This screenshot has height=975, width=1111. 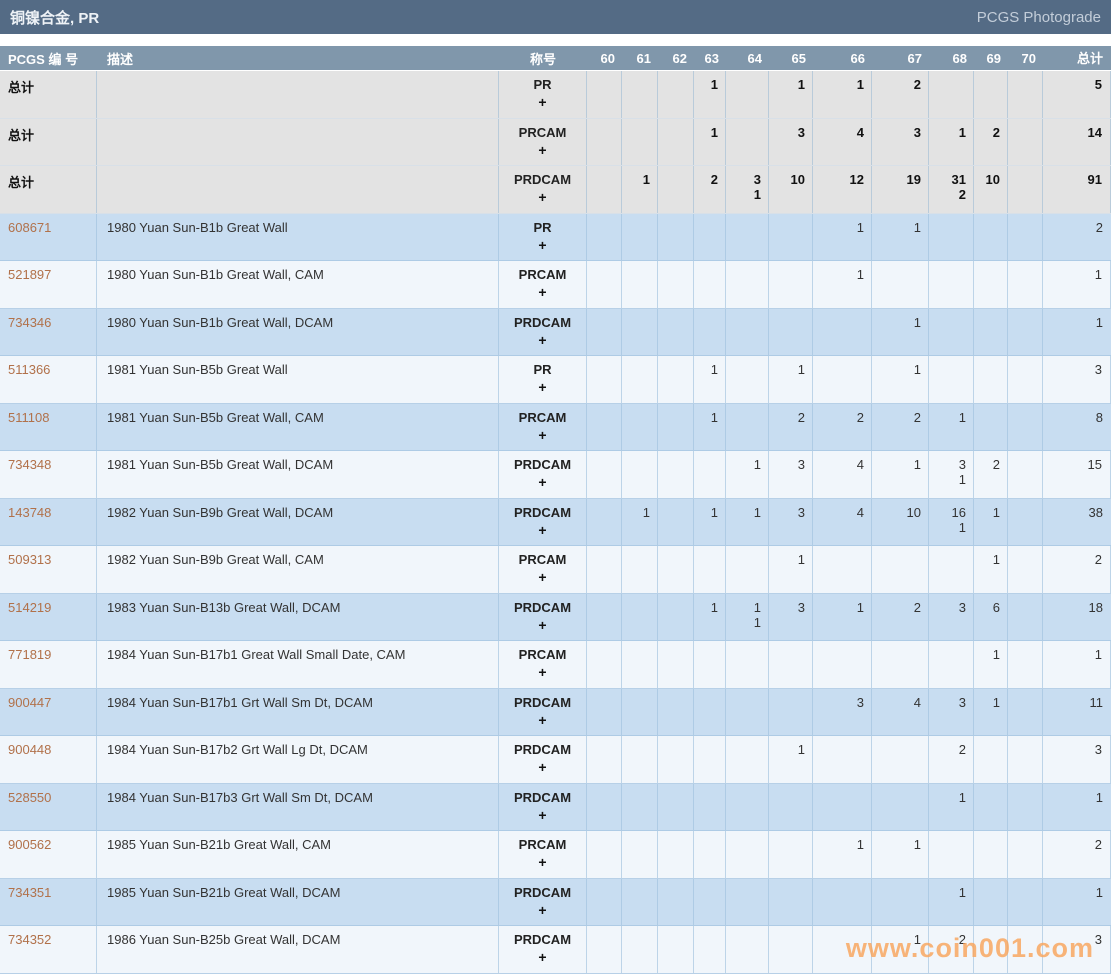 What do you see at coordinates (298, 331) in the screenshot?
I see `description: 1980 Yuan Sun-B1b Great Wall, DCAM` at bounding box center [298, 331].